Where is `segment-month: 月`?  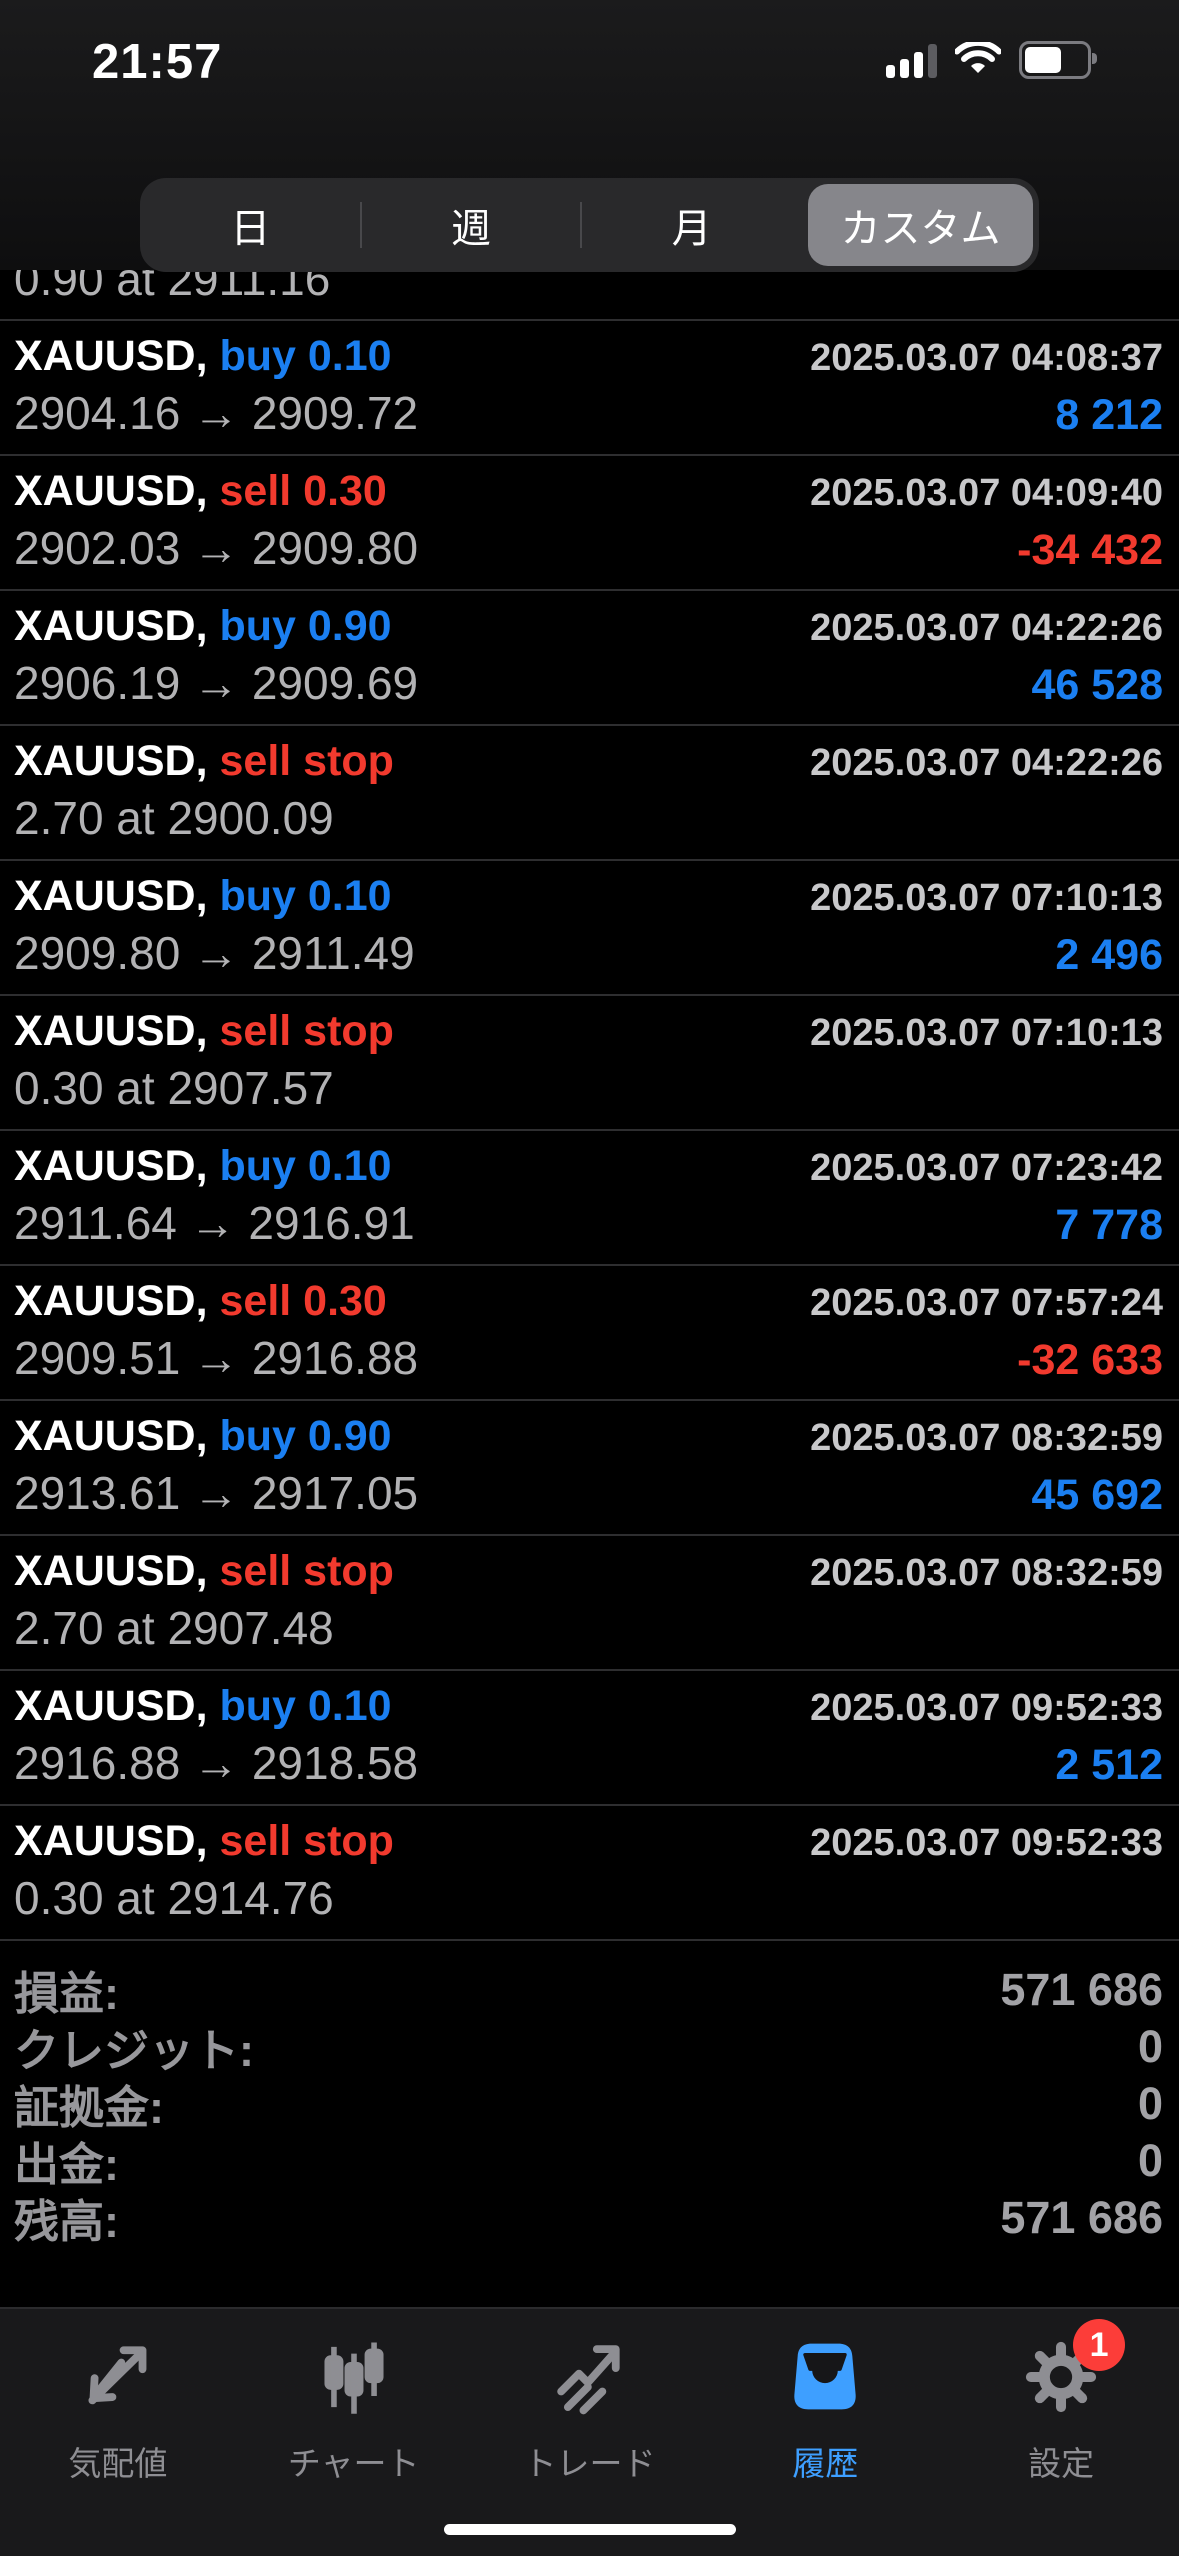 segment-month: 月 is located at coordinates (691, 225).